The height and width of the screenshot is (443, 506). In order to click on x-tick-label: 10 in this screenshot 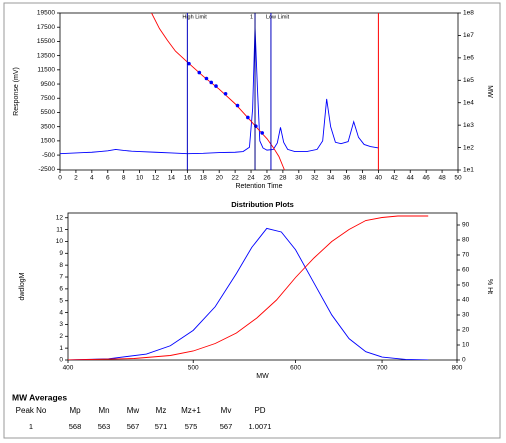, I will do `click(140, 178)`.